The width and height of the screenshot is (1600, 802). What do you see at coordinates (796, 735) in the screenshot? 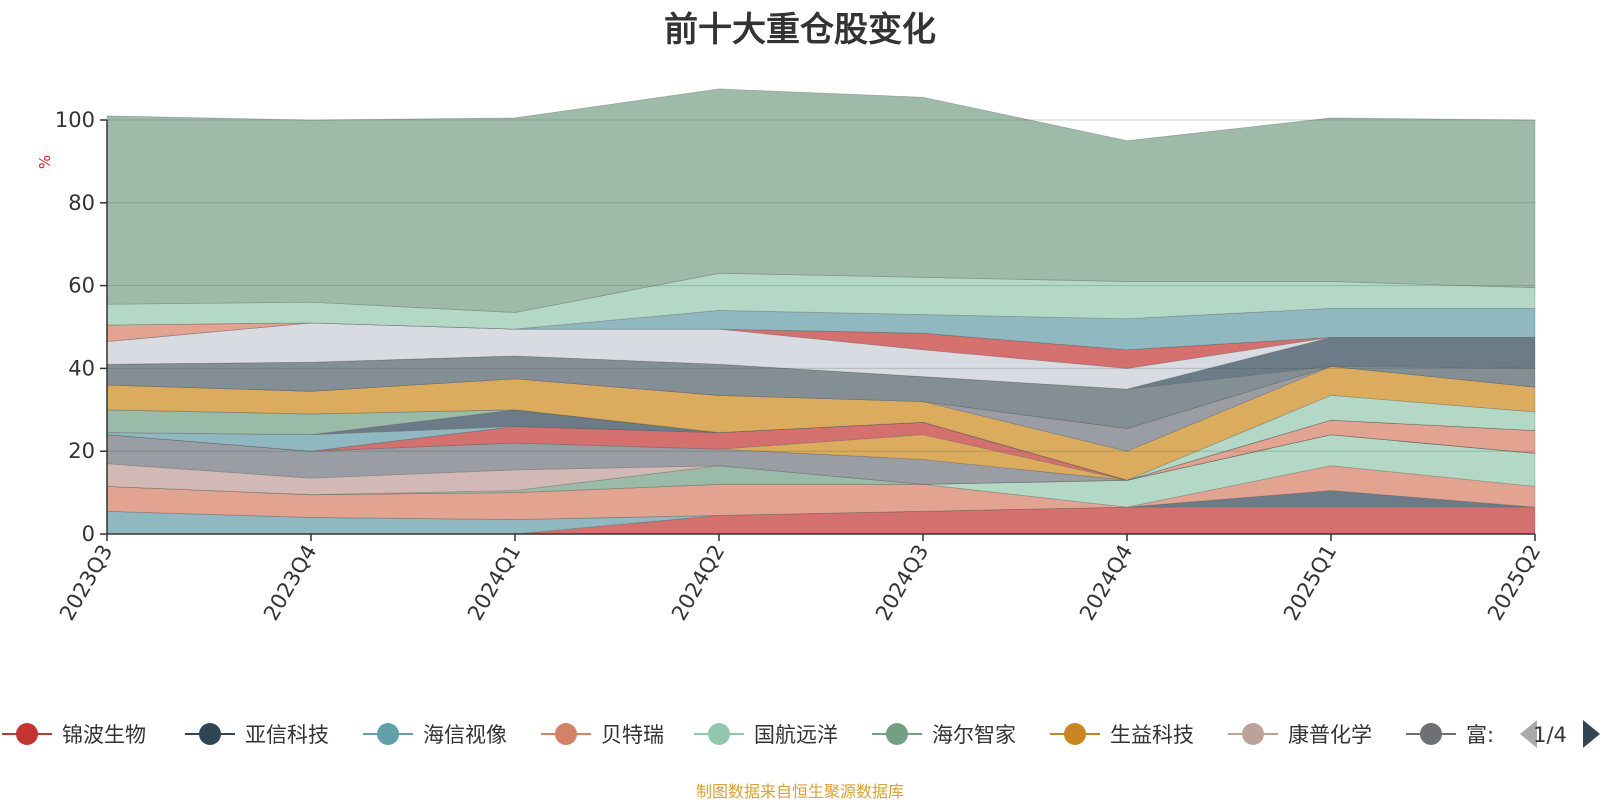
I see `legend-label: 国航远洋` at bounding box center [796, 735].